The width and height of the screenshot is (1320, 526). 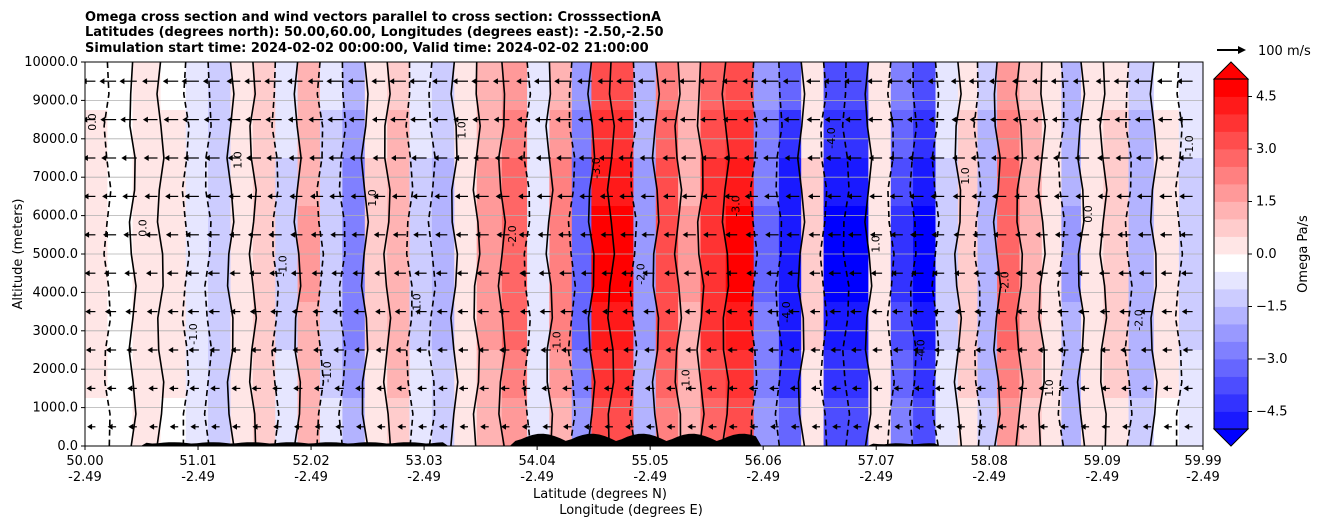 I want to click on colorbar-bands, so click(x=1231, y=254).